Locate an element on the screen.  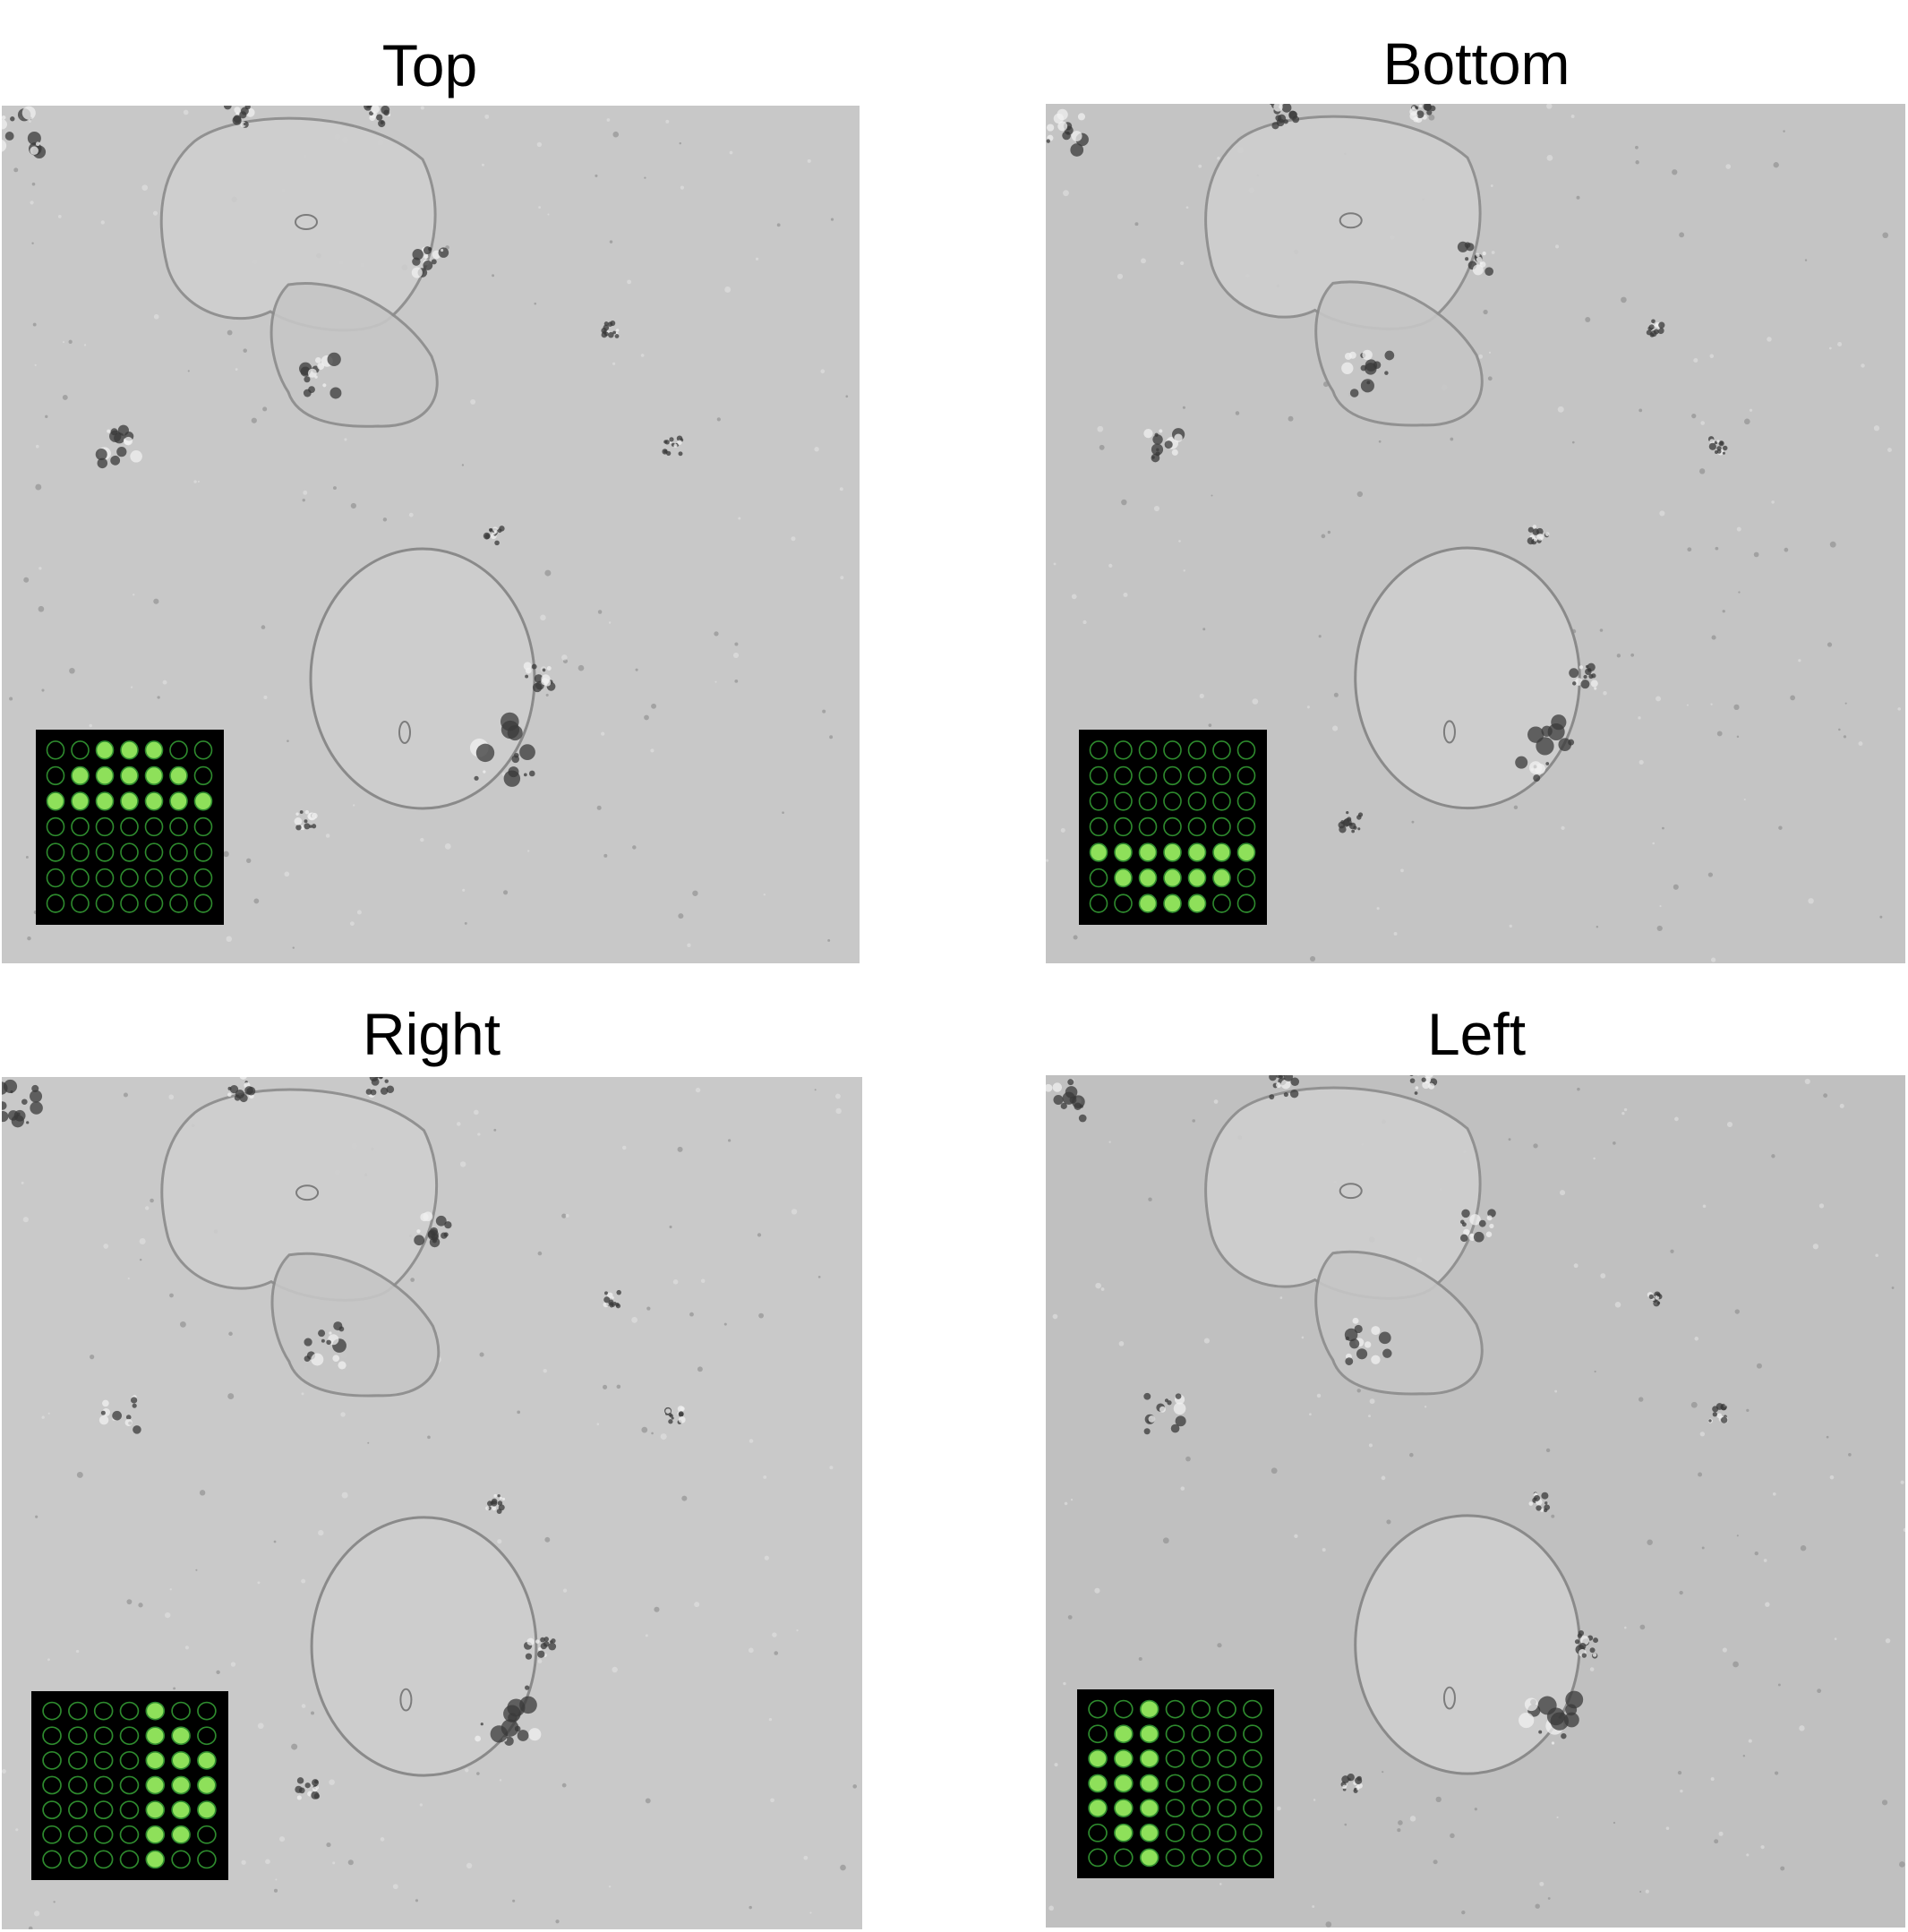
cell-outline is located at coordinates (355, 355).